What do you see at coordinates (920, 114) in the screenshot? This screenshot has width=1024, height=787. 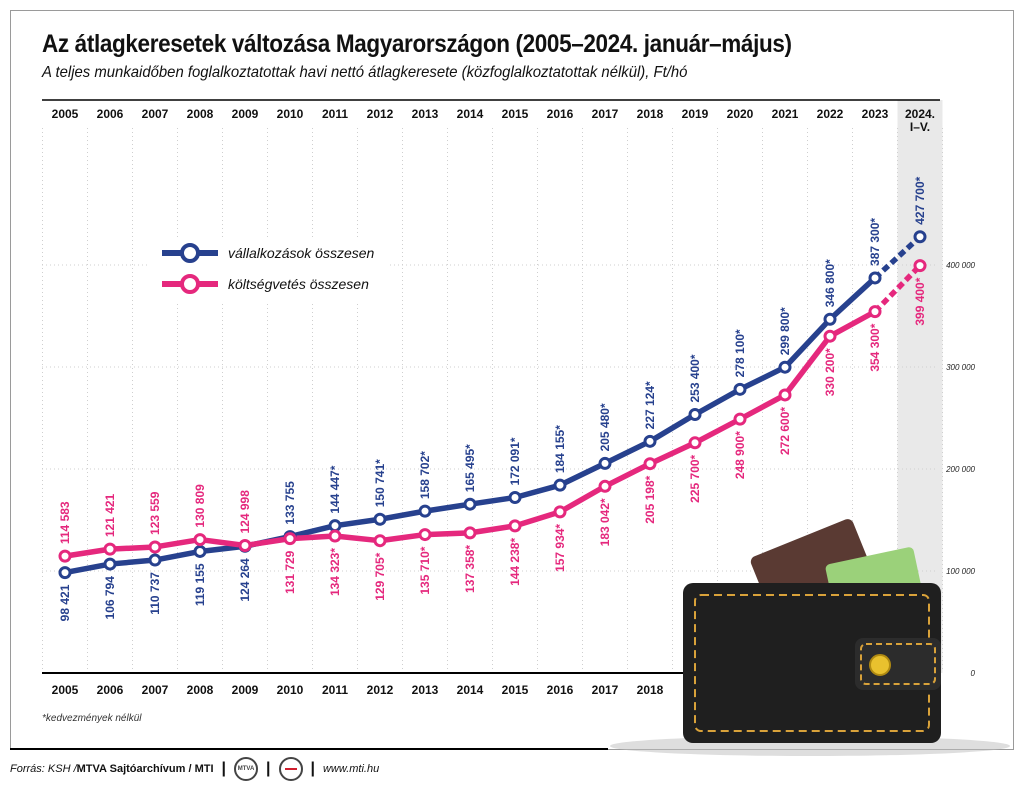 I see `top-year-label: 2024.` at bounding box center [920, 114].